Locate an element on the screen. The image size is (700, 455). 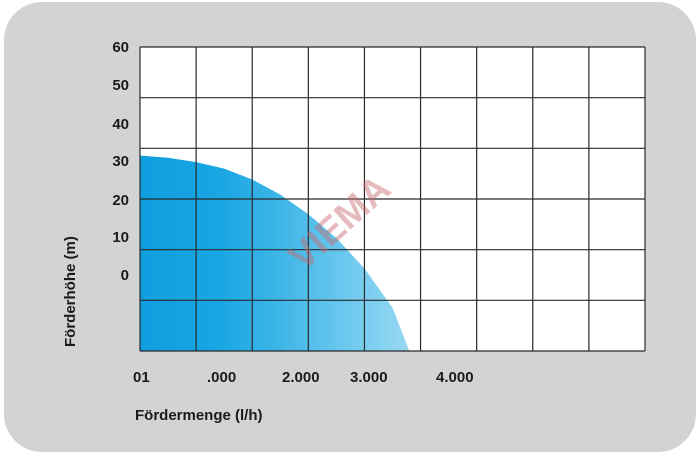
x-axis-title: Fördermenge (l/h) is located at coordinates (199, 415).